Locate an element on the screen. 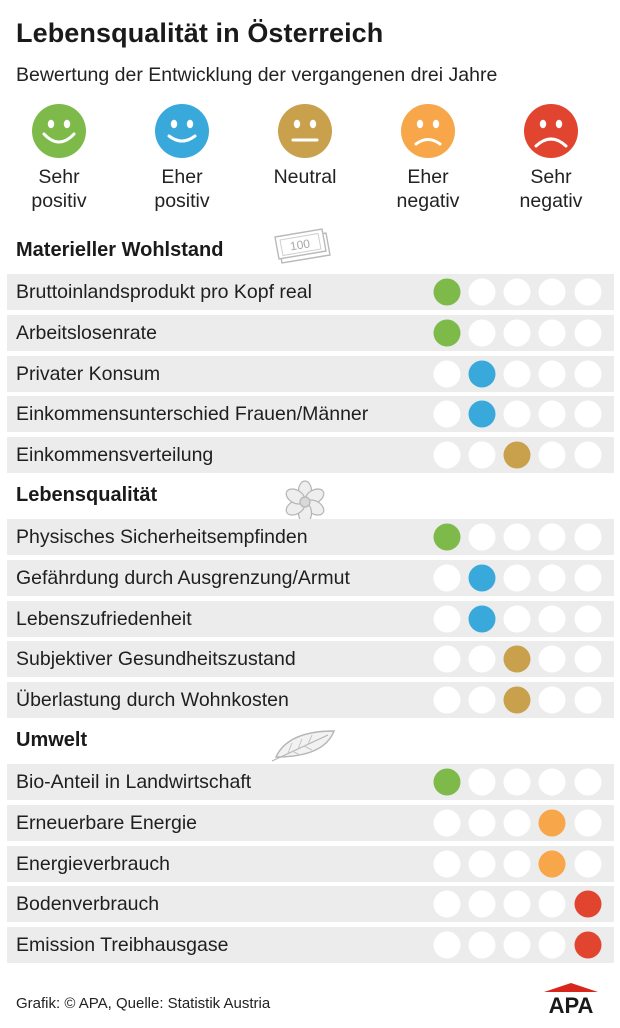  table-row: Überlastung durch Wohnkosten is located at coordinates (310, 700).